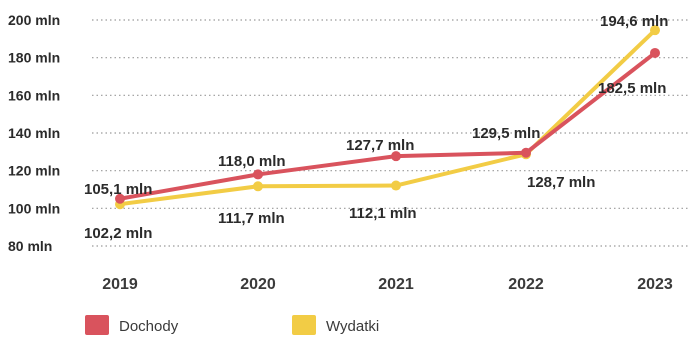 The image size is (691, 340). What do you see at coordinates (34, 95) in the screenshot?
I see `y-tick-label: 160 mln` at bounding box center [34, 95].